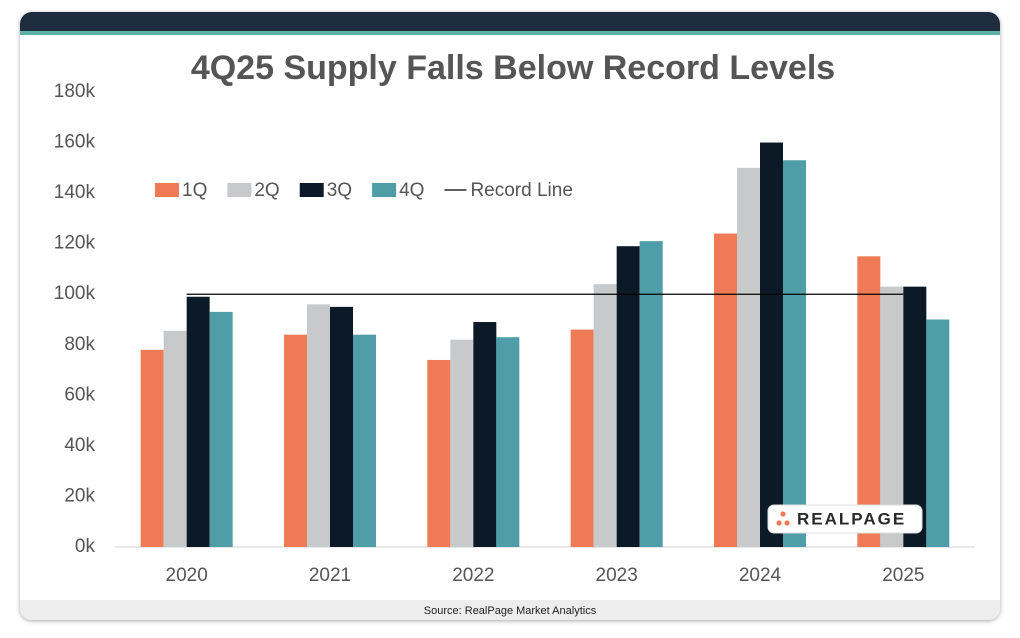 The height and width of the screenshot is (638, 1020). What do you see at coordinates (510, 33) in the screenshot?
I see `header-stripe` at bounding box center [510, 33].